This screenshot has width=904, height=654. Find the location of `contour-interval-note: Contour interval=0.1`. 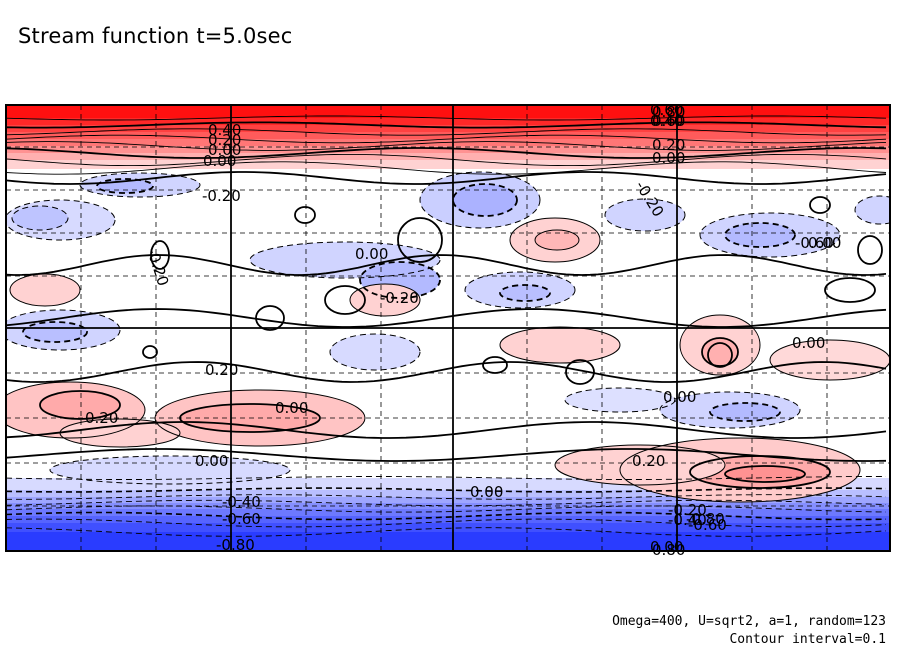

contour-interval-note: Contour interval=0.1 is located at coordinates (807, 639).